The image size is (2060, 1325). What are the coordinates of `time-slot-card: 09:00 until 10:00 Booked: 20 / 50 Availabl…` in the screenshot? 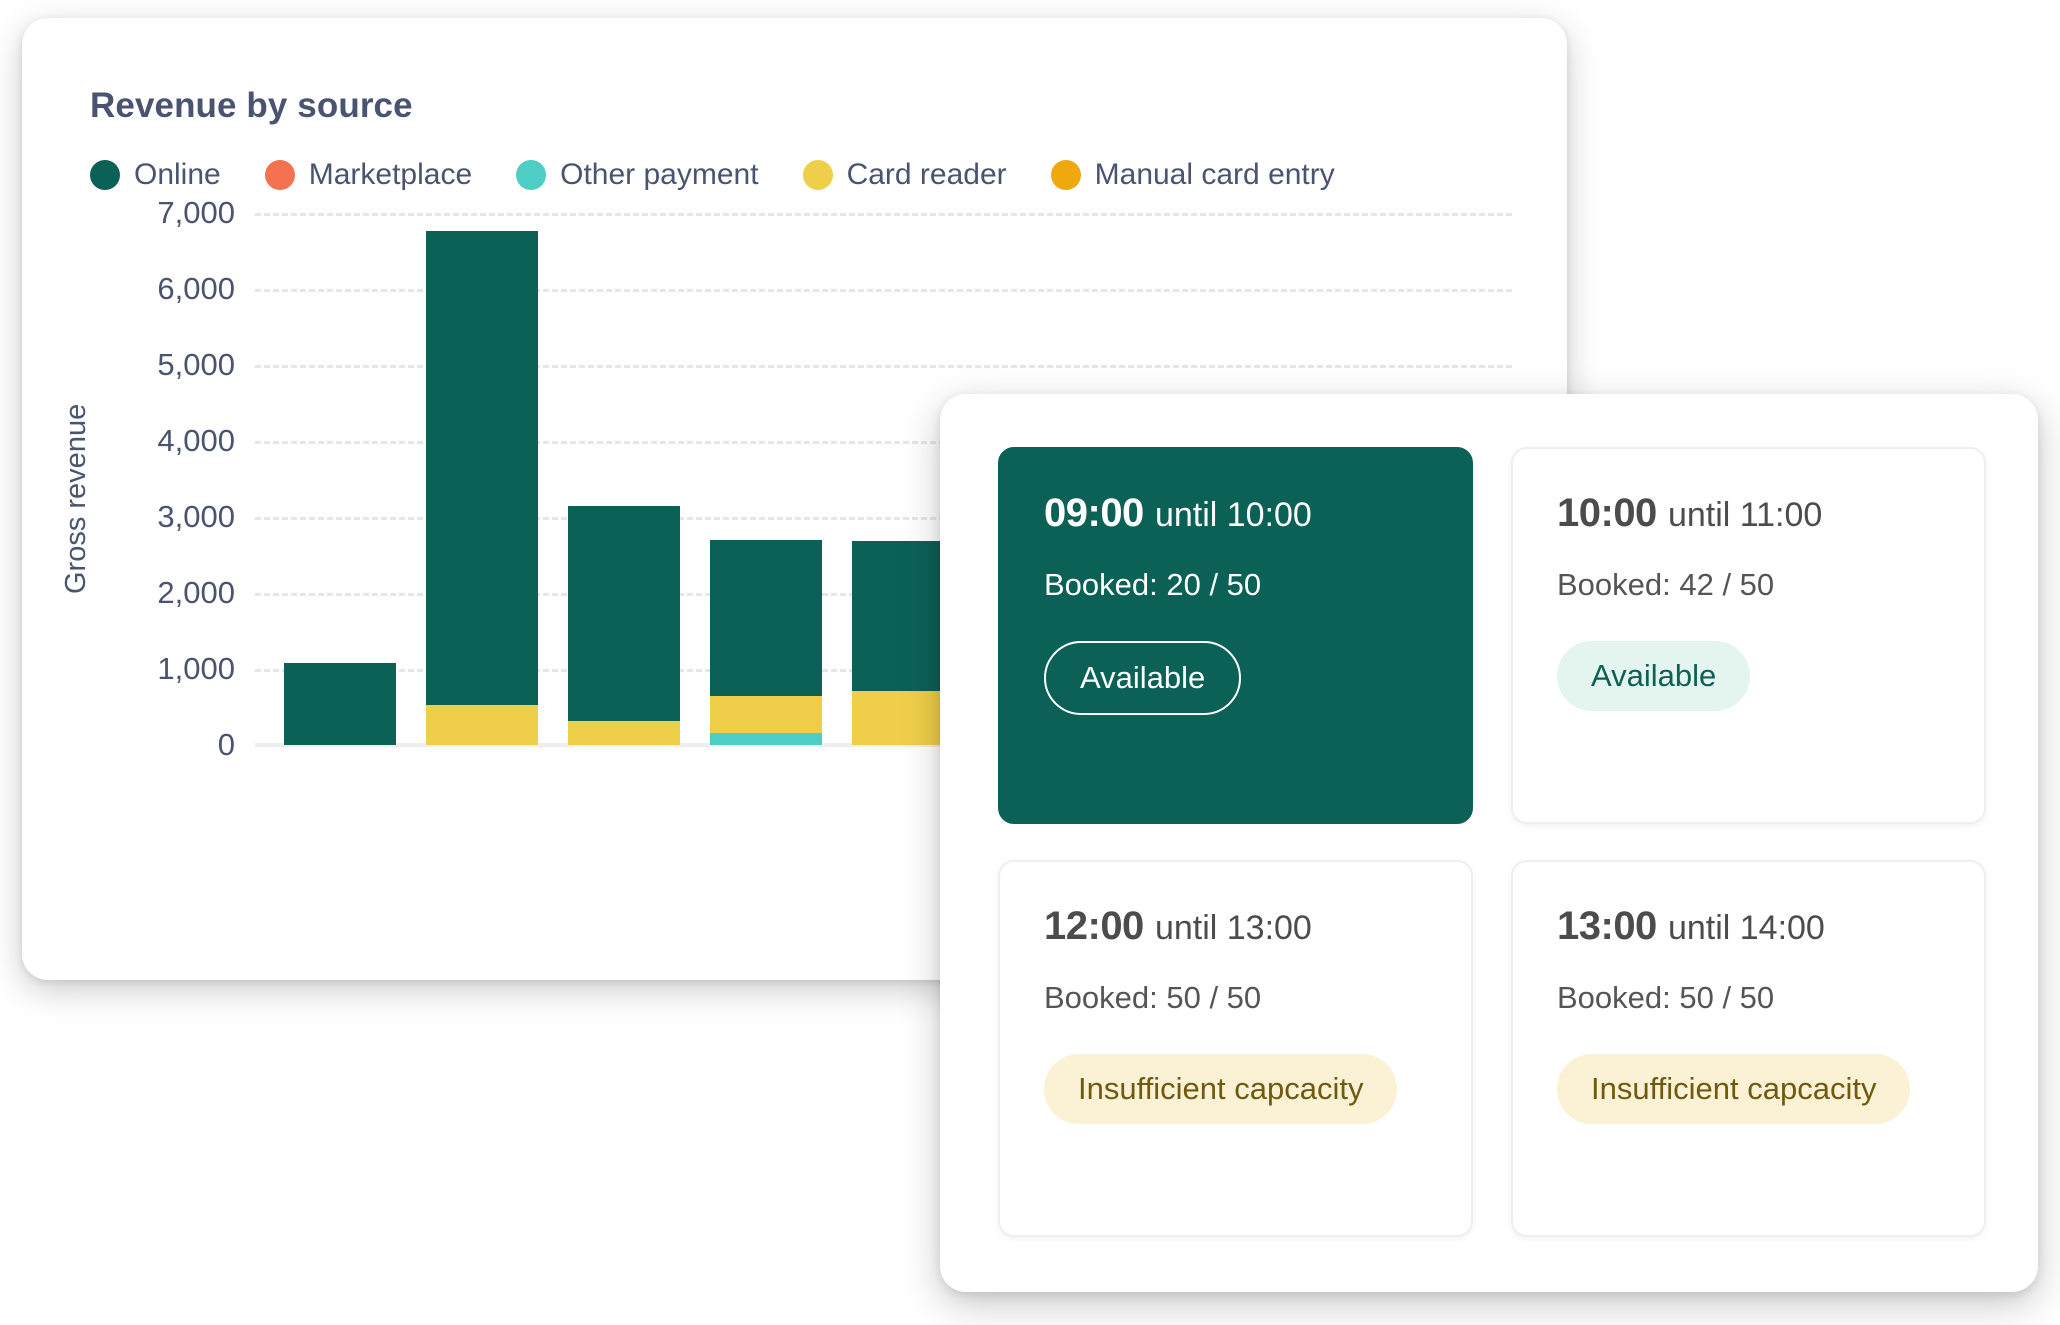 It's located at (1235, 635).